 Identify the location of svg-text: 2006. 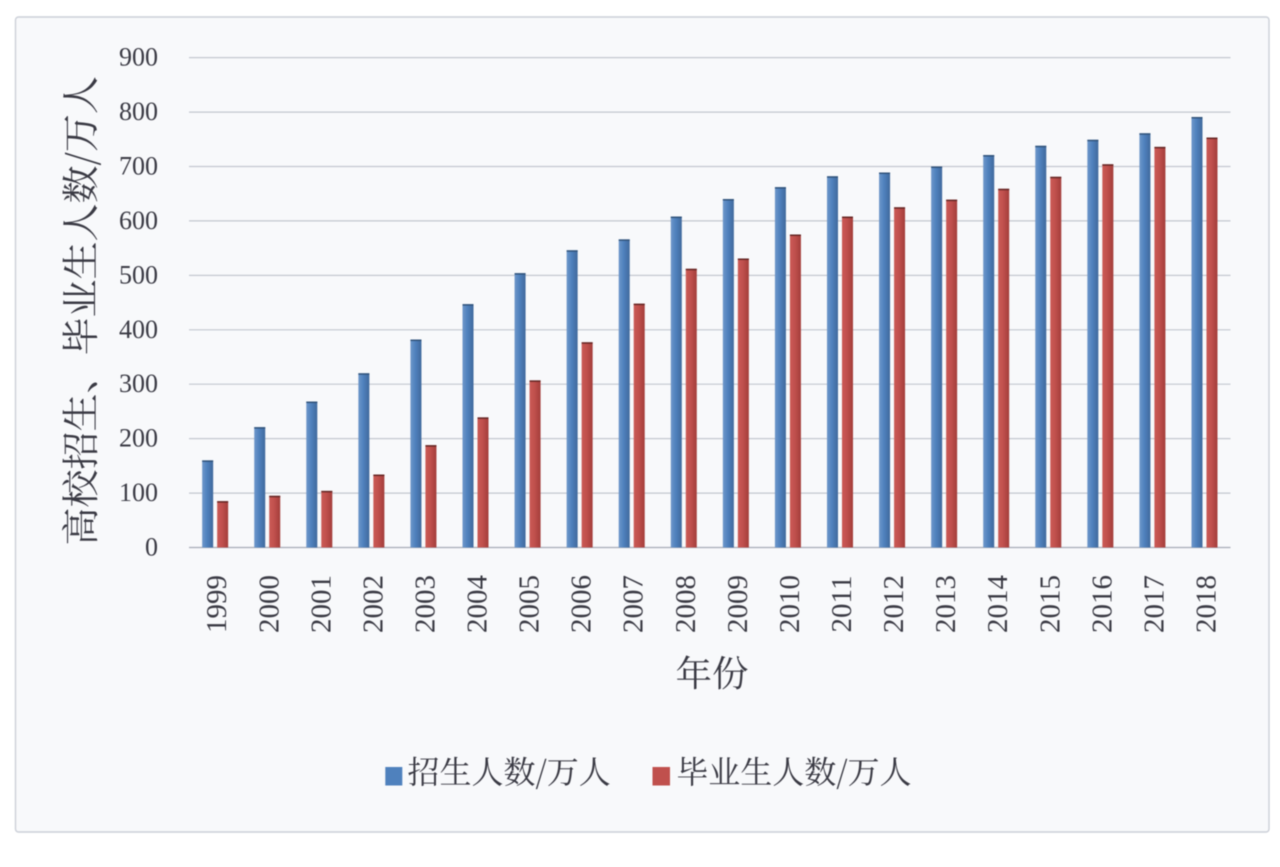
(582, 604).